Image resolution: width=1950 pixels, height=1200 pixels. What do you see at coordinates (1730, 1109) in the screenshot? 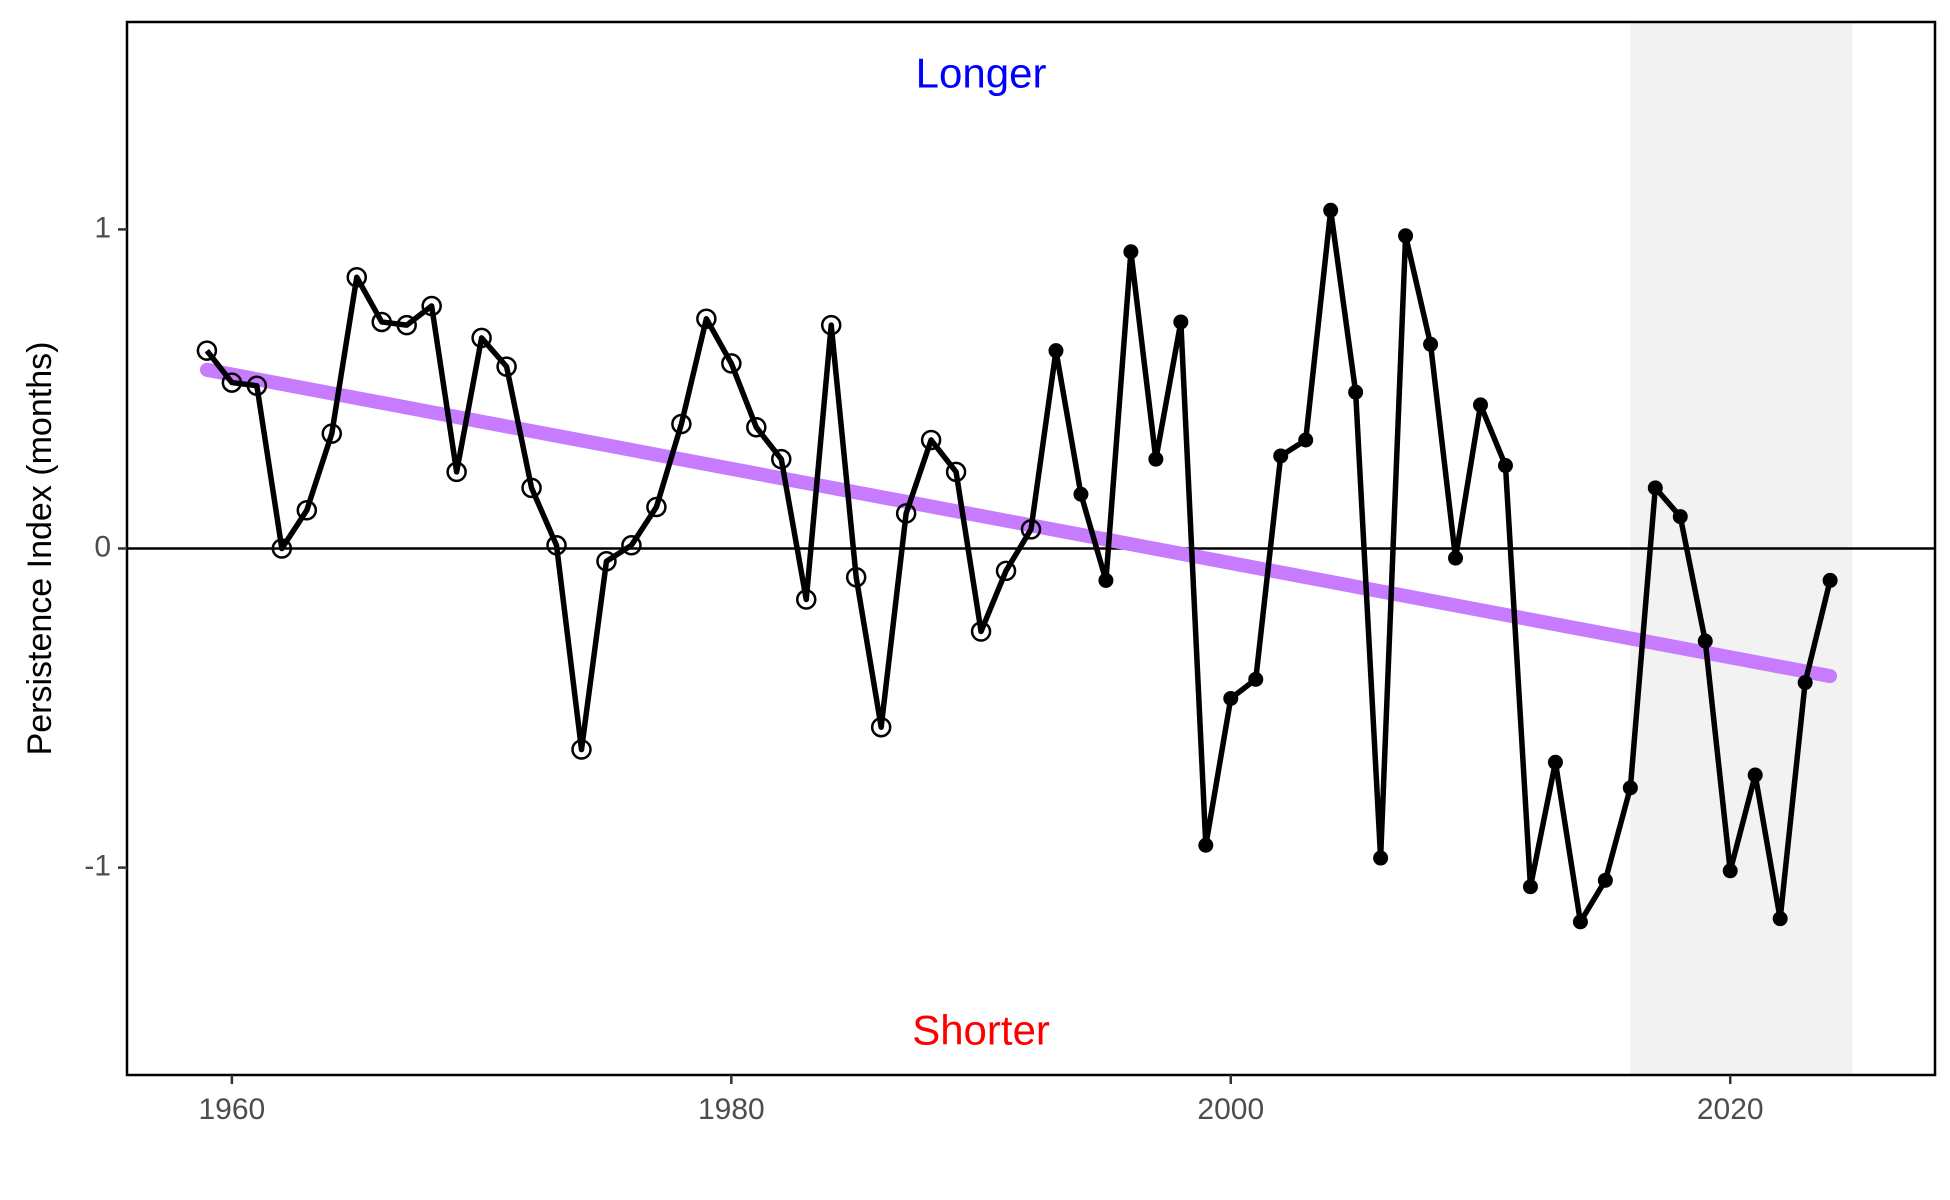
I see `x-tick-label: 2020` at bounding box center [1730, 1109].